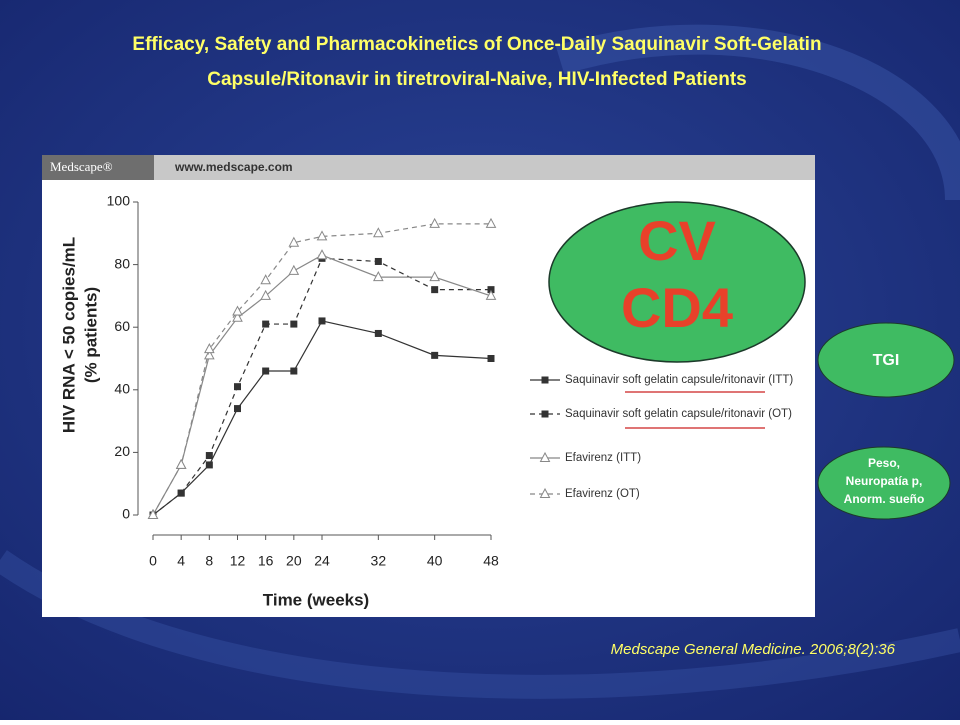 The width and height of the screenshot is (960, 725). Describe the element at coordinates (757, 112) in the screenshot. I see `swirl` at that location.